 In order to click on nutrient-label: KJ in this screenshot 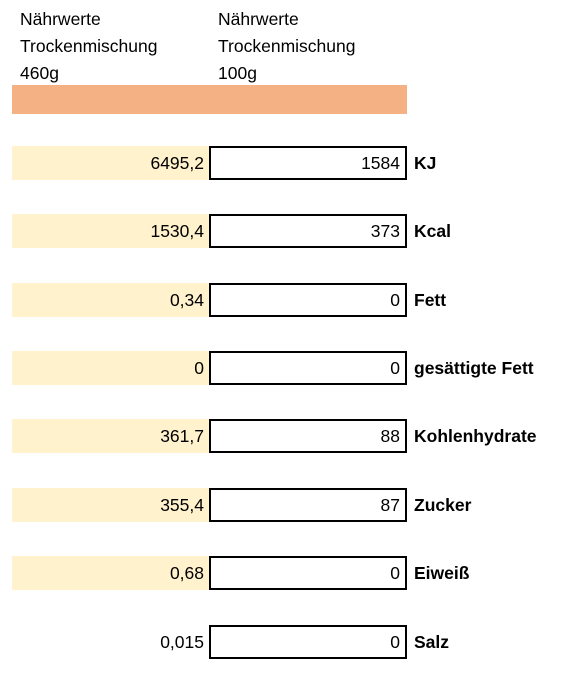, I will do `click(425, 163)`.